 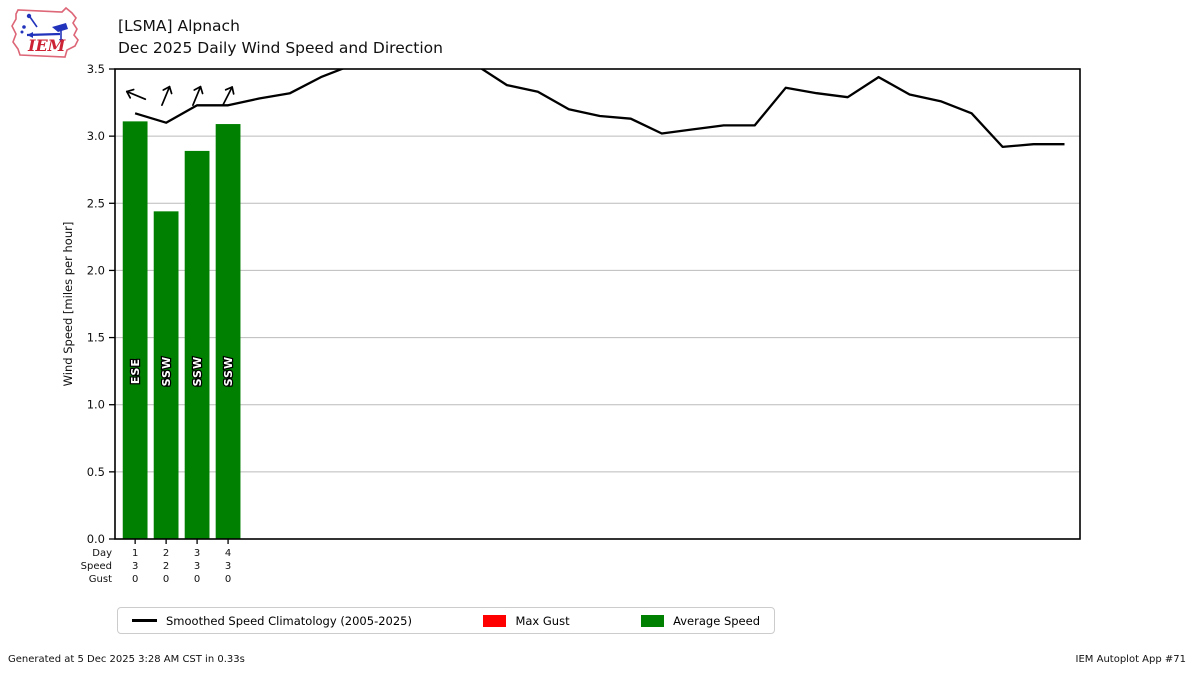 What do you see at coordinates (1130, 659) in the screenshot?
I see `app-id-text: IEM Autoplot App #71` at bounding box center [1130, 659].